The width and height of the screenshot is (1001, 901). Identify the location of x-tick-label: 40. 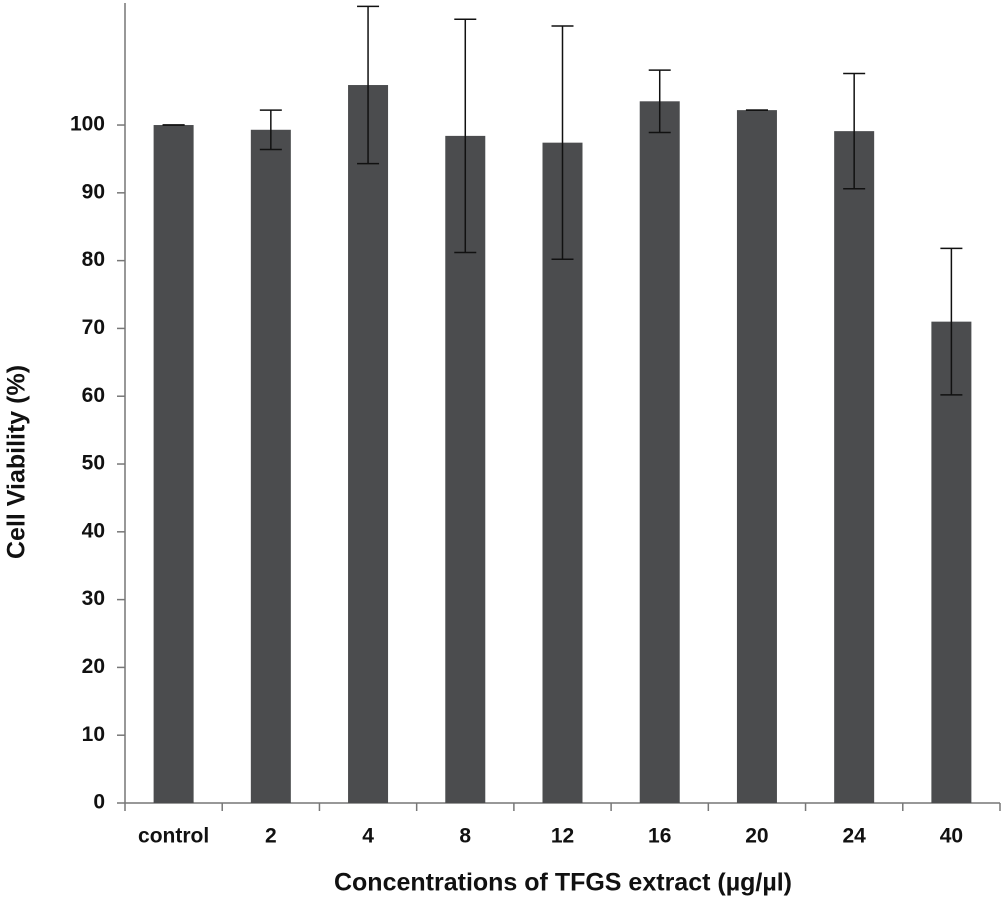
(951, 836).